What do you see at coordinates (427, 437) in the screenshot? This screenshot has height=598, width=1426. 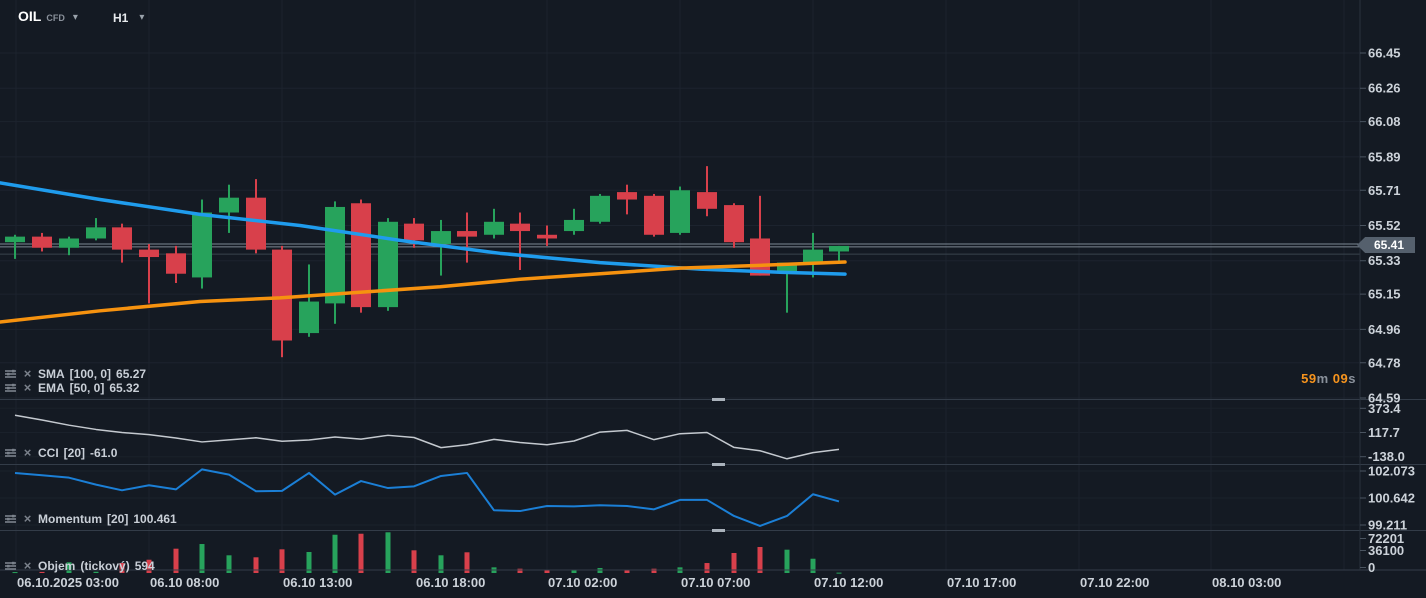 I see `cci-line` at bounding box center [427, 437].